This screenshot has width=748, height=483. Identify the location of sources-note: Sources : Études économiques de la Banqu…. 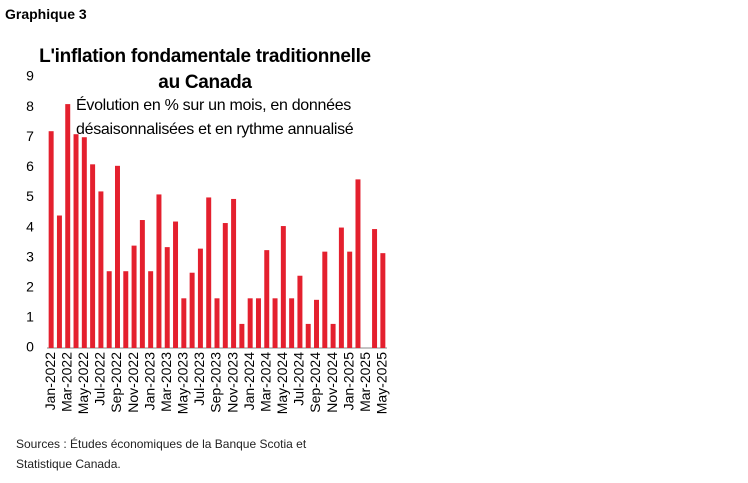
(161, 454).